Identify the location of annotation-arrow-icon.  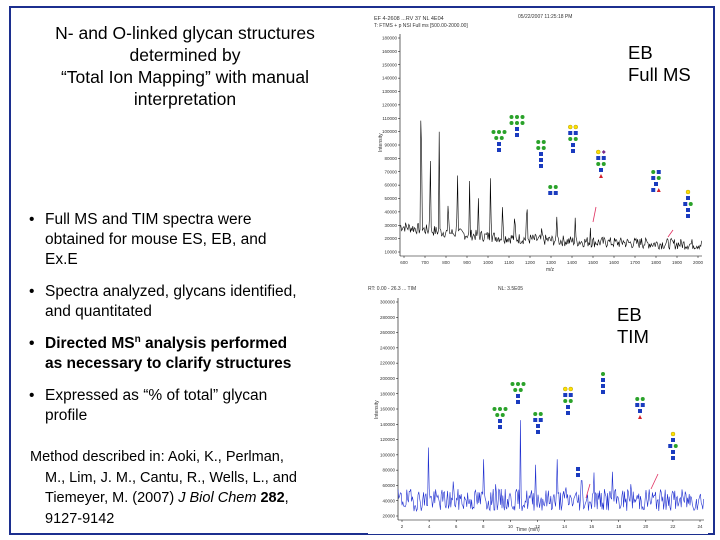
(670, 233).